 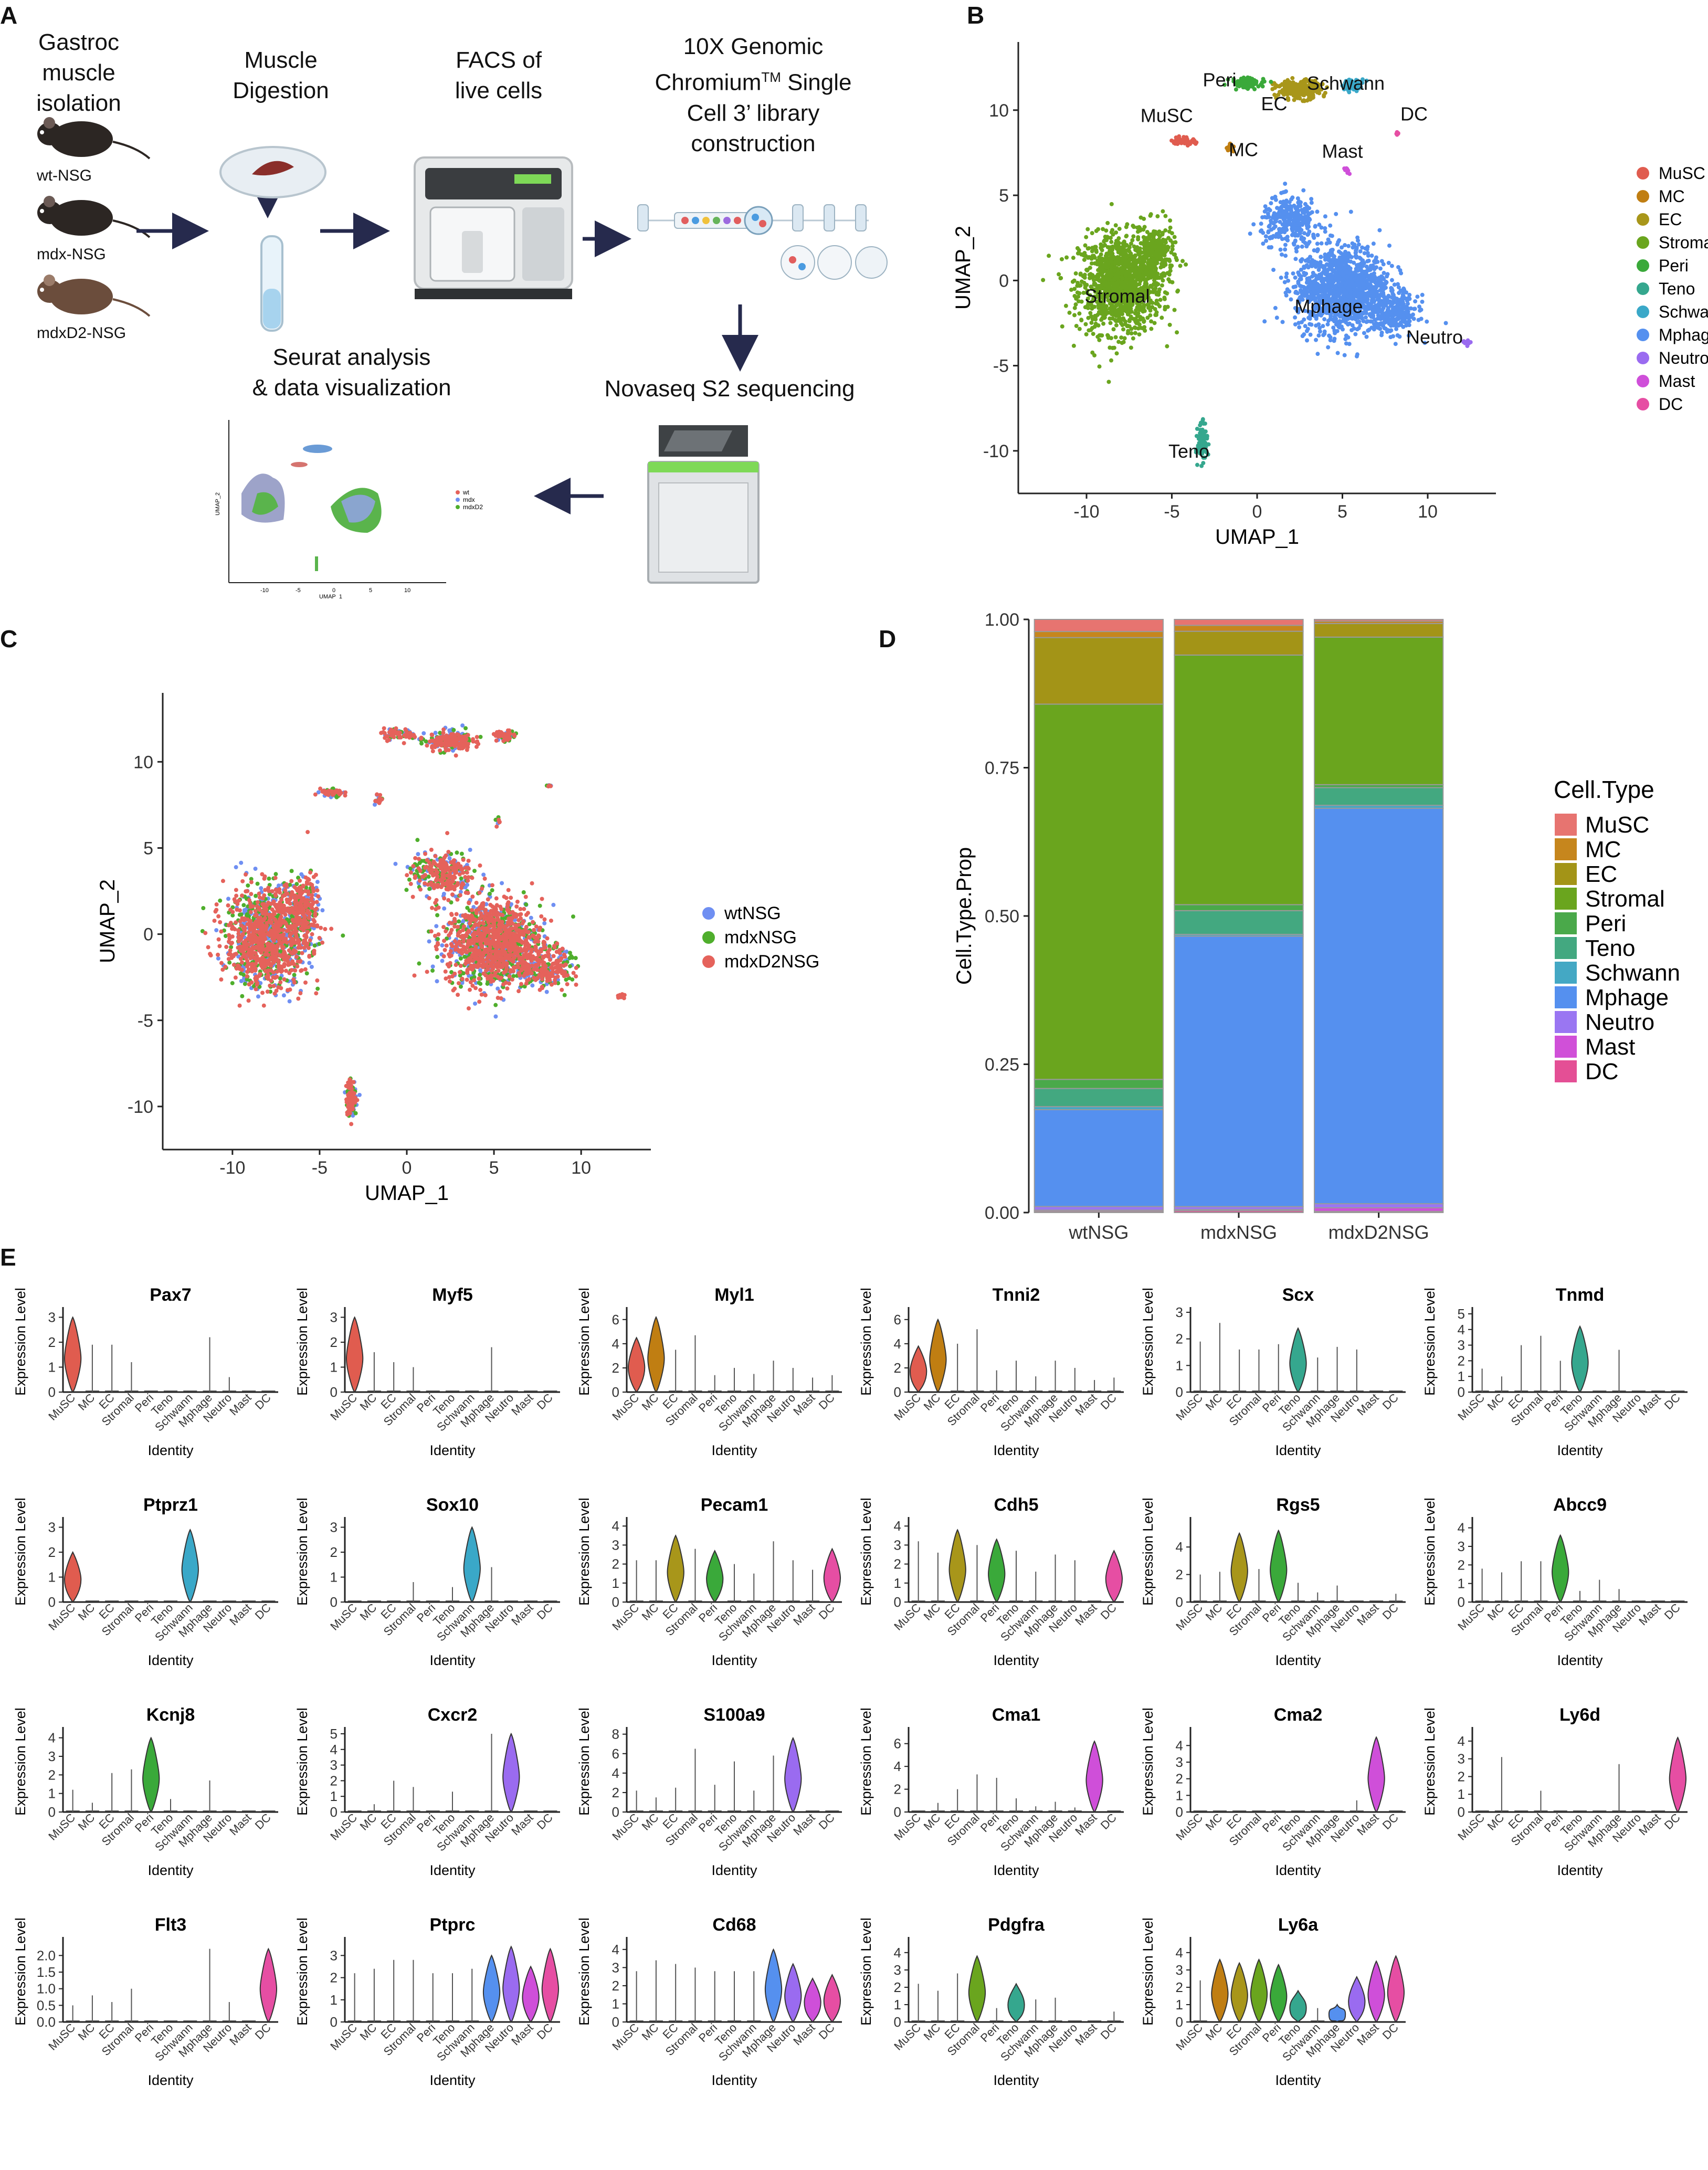 I want to click on y-axis-title: UMAP_2, so click(x=963, y=268).